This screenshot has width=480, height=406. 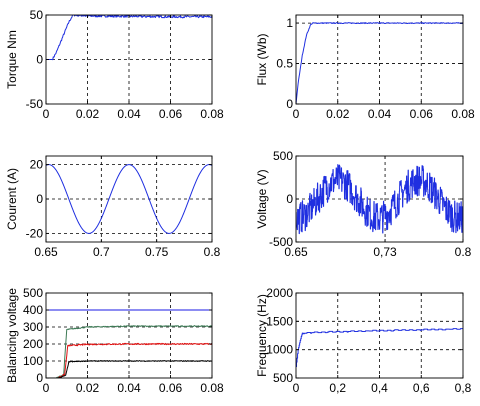 I want to click on y-tick-label: 1, so click(x=289, y=23).